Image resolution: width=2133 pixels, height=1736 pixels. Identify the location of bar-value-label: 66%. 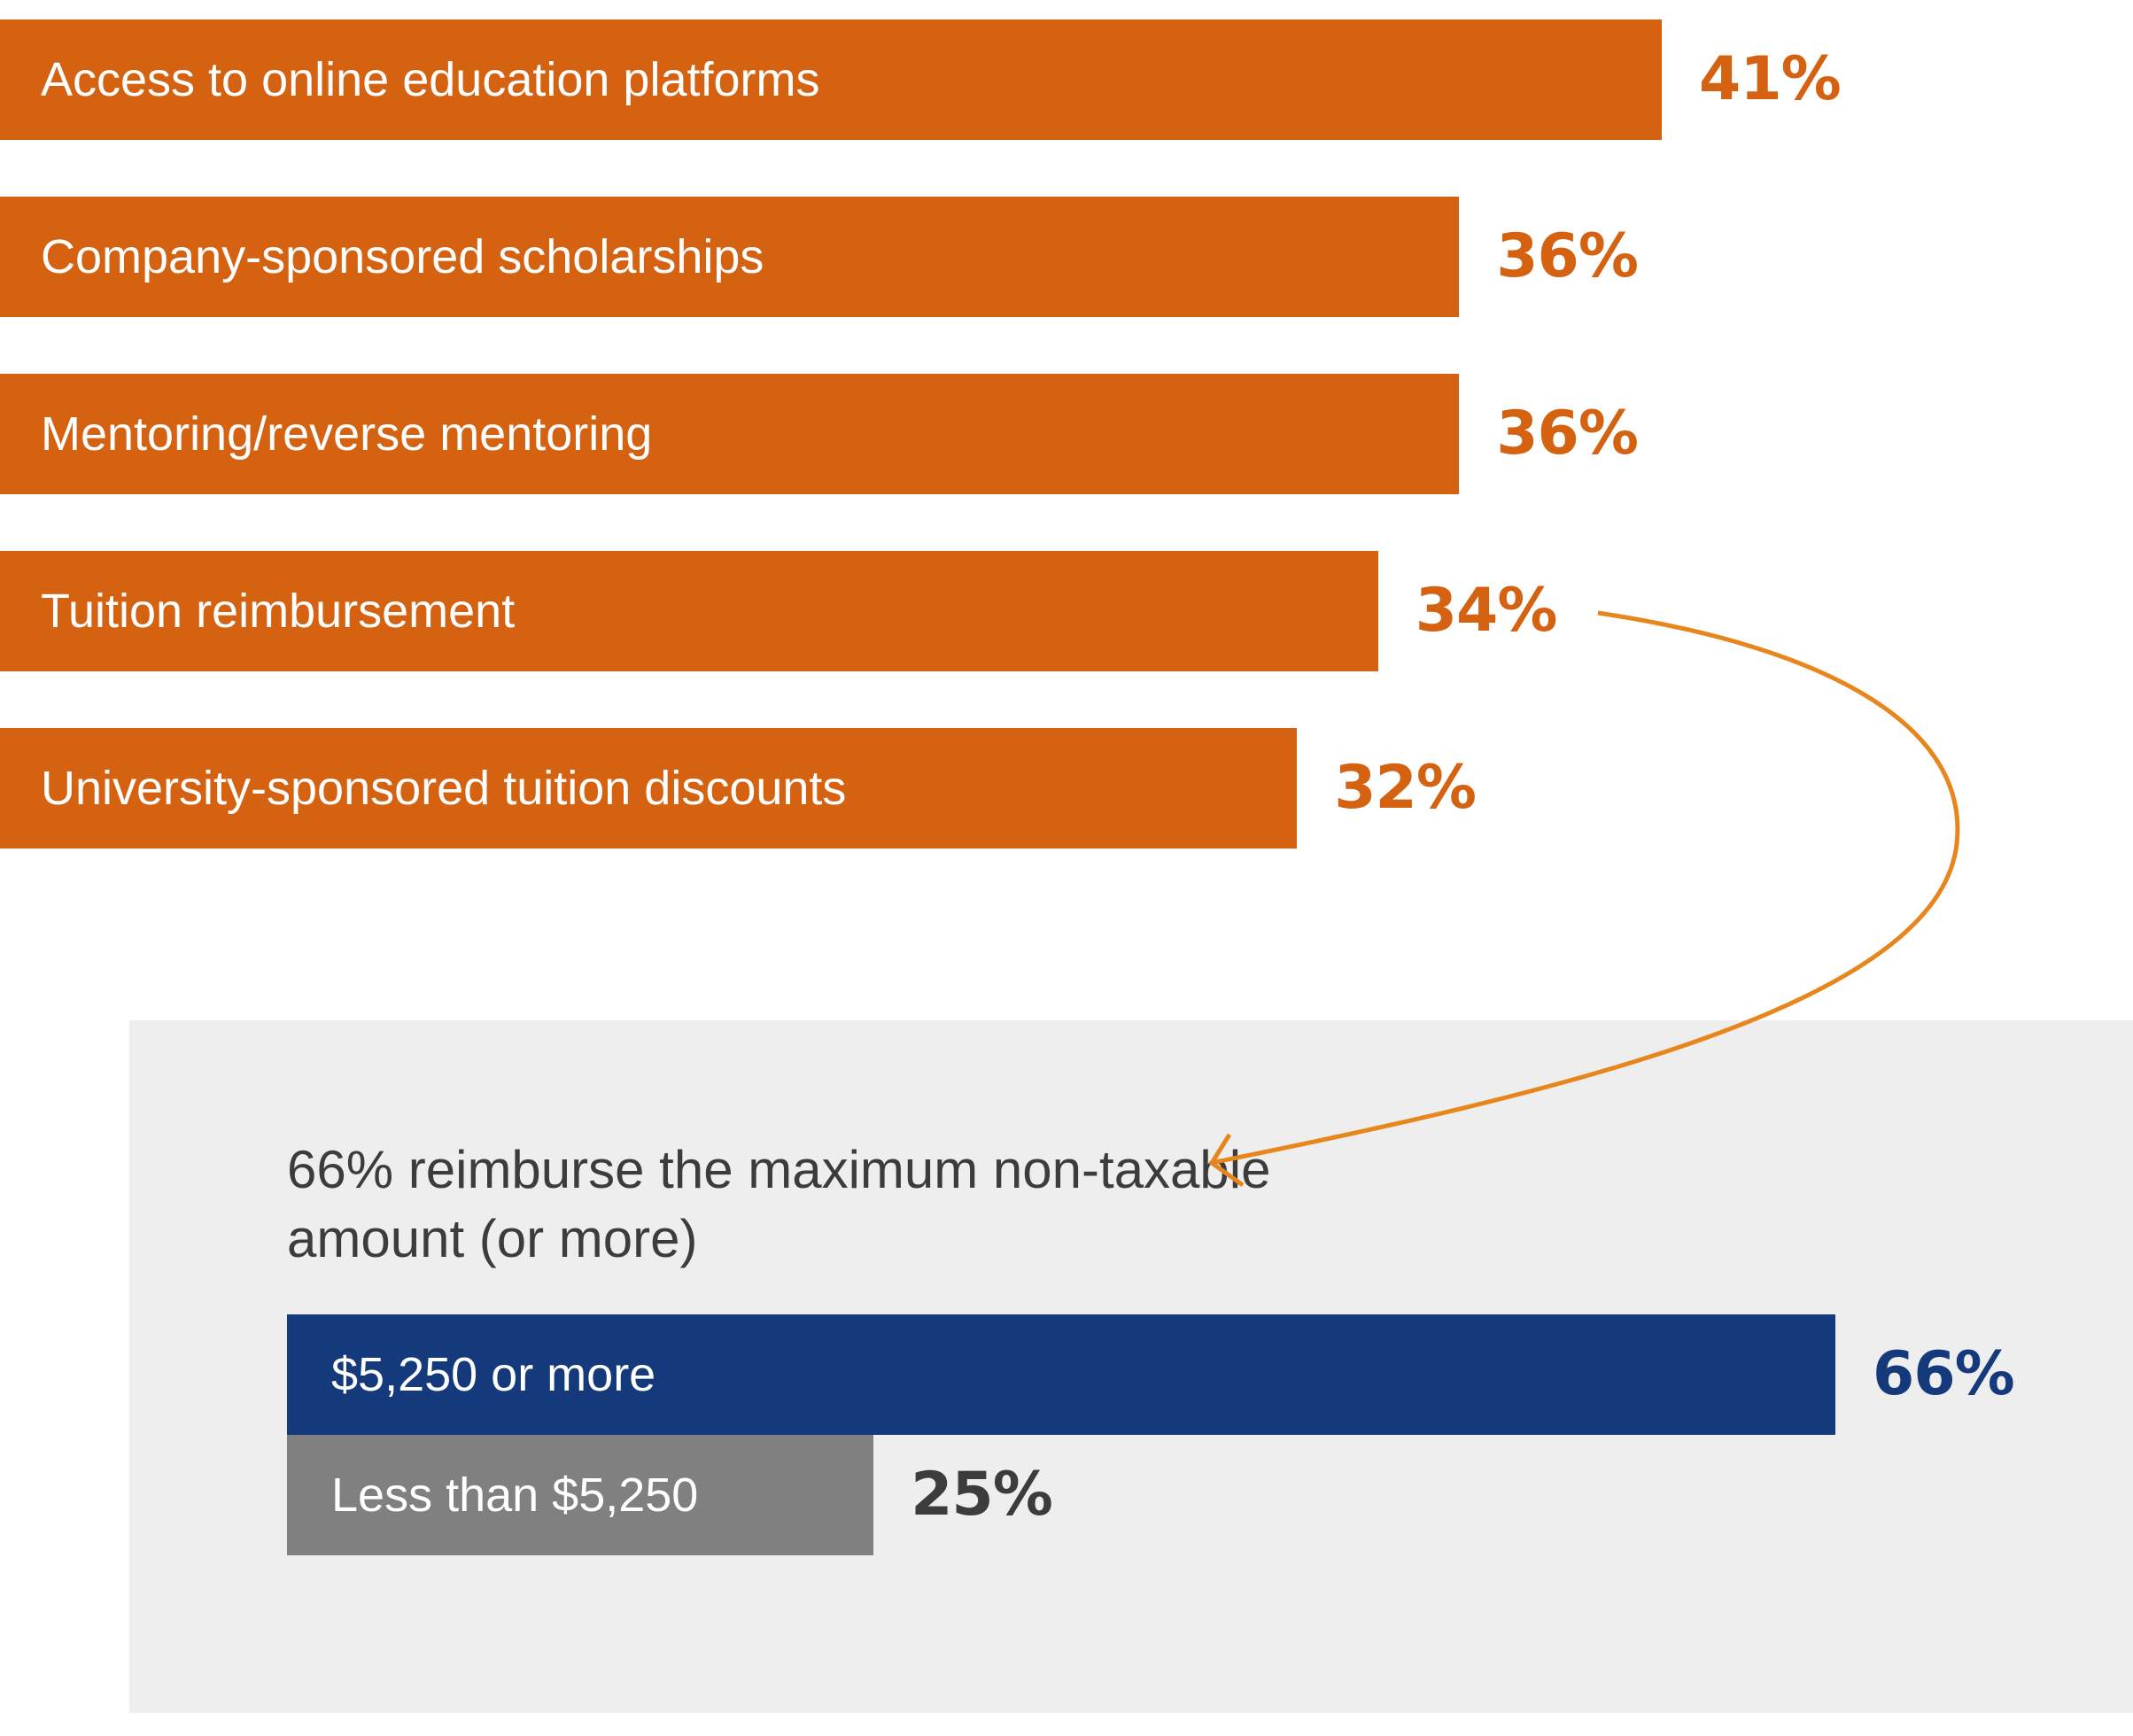
(1944, 1374).